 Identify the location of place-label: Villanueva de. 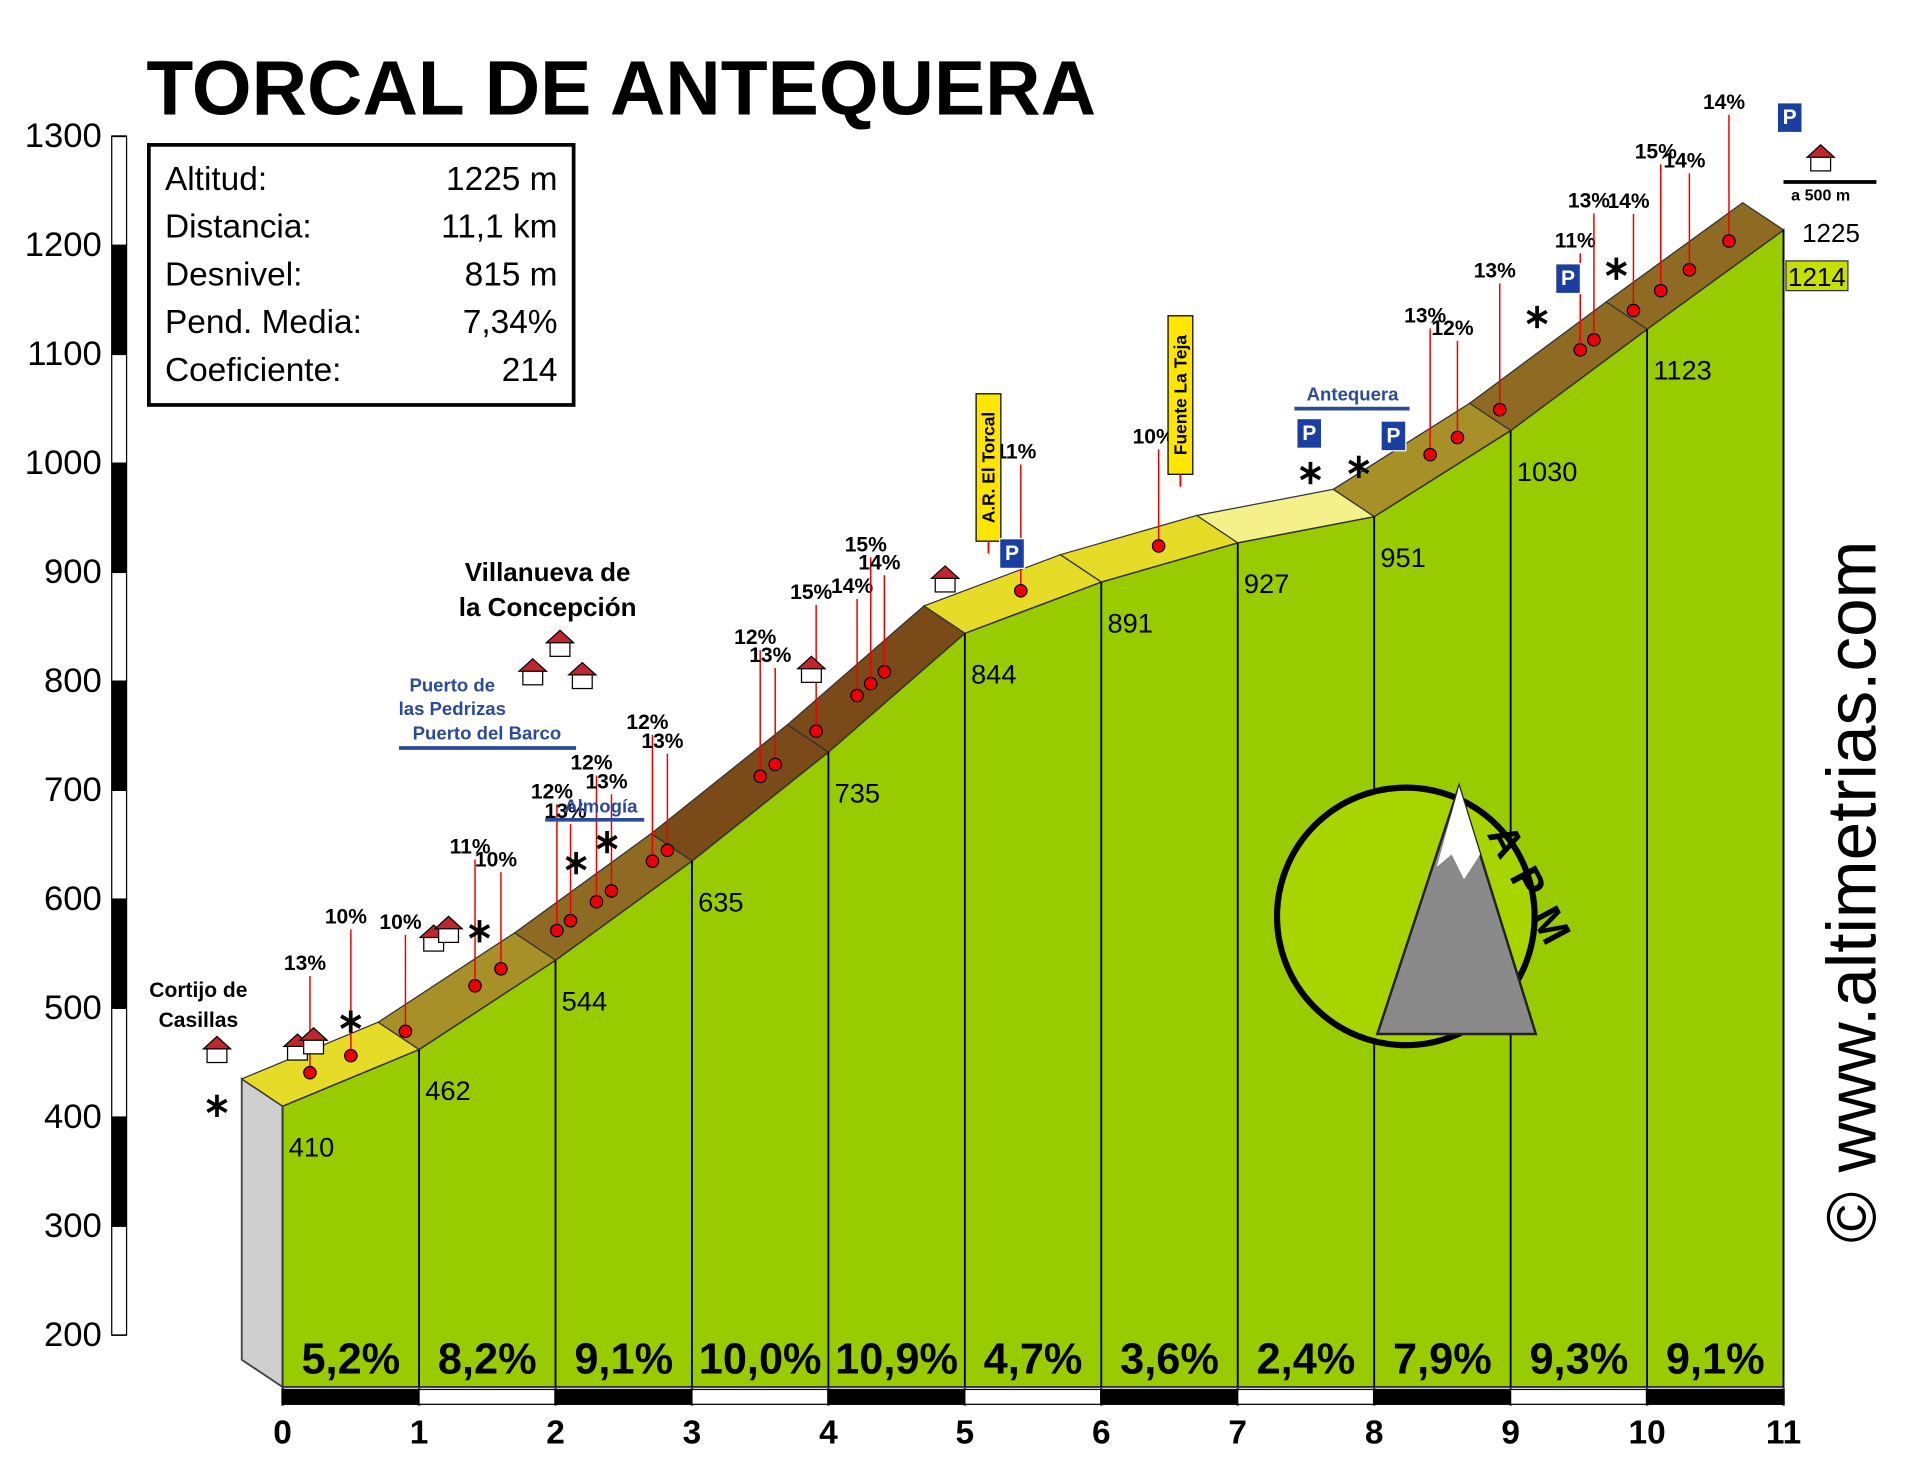
(548, 572).